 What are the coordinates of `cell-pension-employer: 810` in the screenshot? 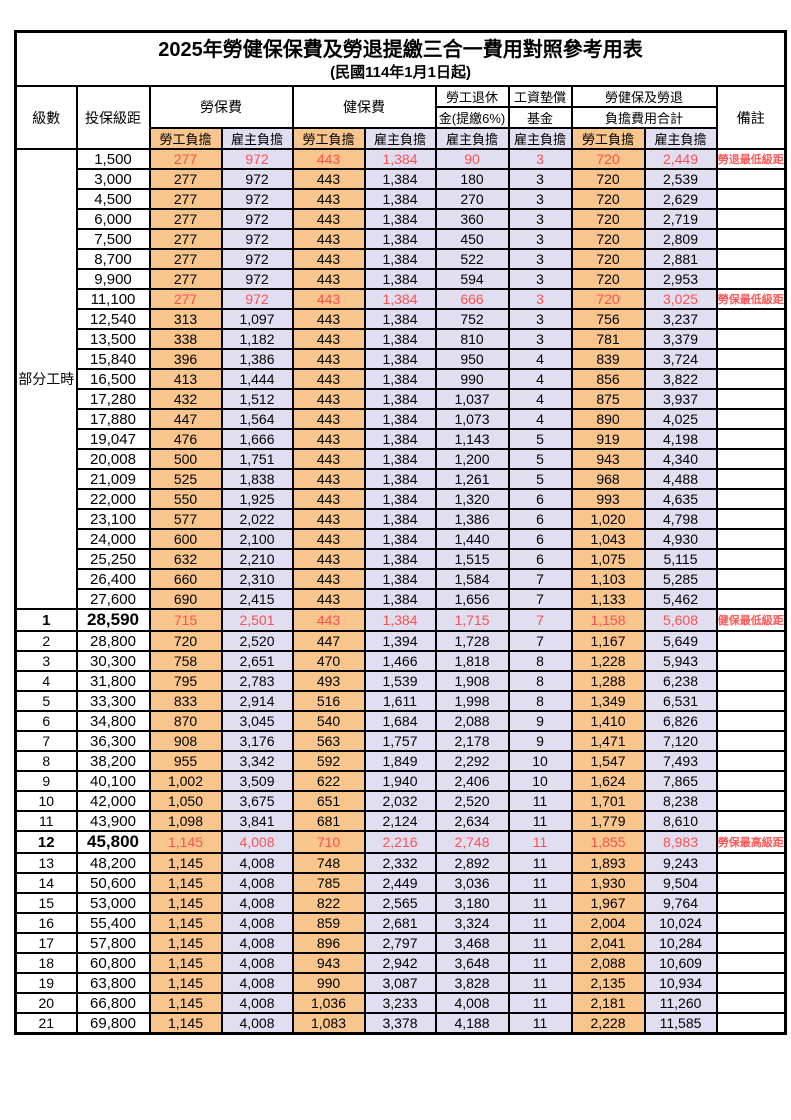 It's located at (472, 339).